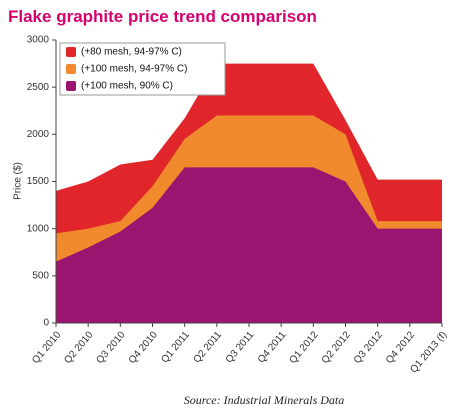 The image size is (453, 414). What do you see at coordinates (78, 347) in the screenshot?
I see `x-tick-label: Q2 2010` at bounding box center [78, 347].